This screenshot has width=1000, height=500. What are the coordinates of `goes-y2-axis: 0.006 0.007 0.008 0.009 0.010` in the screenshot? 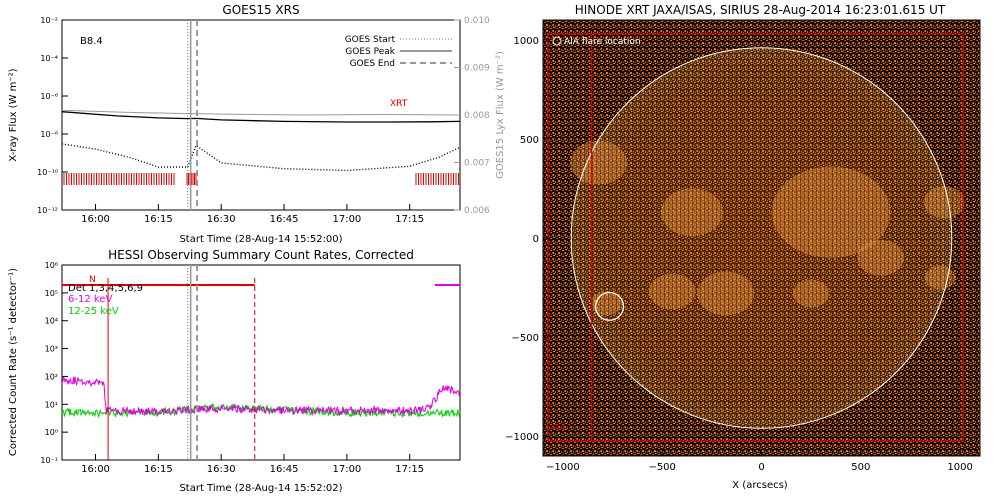 It's located at (472, 116).